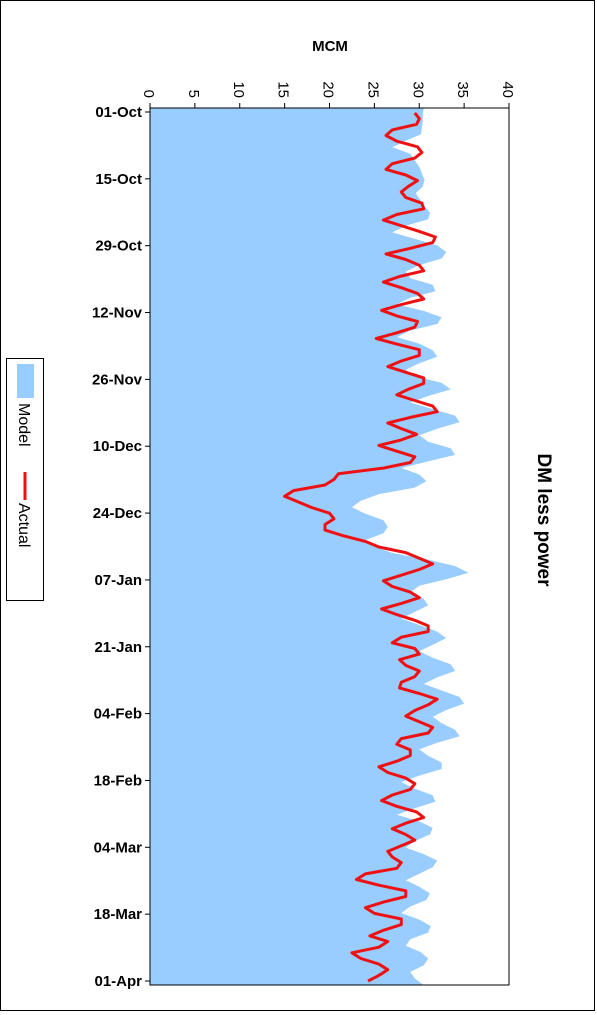  I want to click on legend-label-model: Model, so click(23, 425).